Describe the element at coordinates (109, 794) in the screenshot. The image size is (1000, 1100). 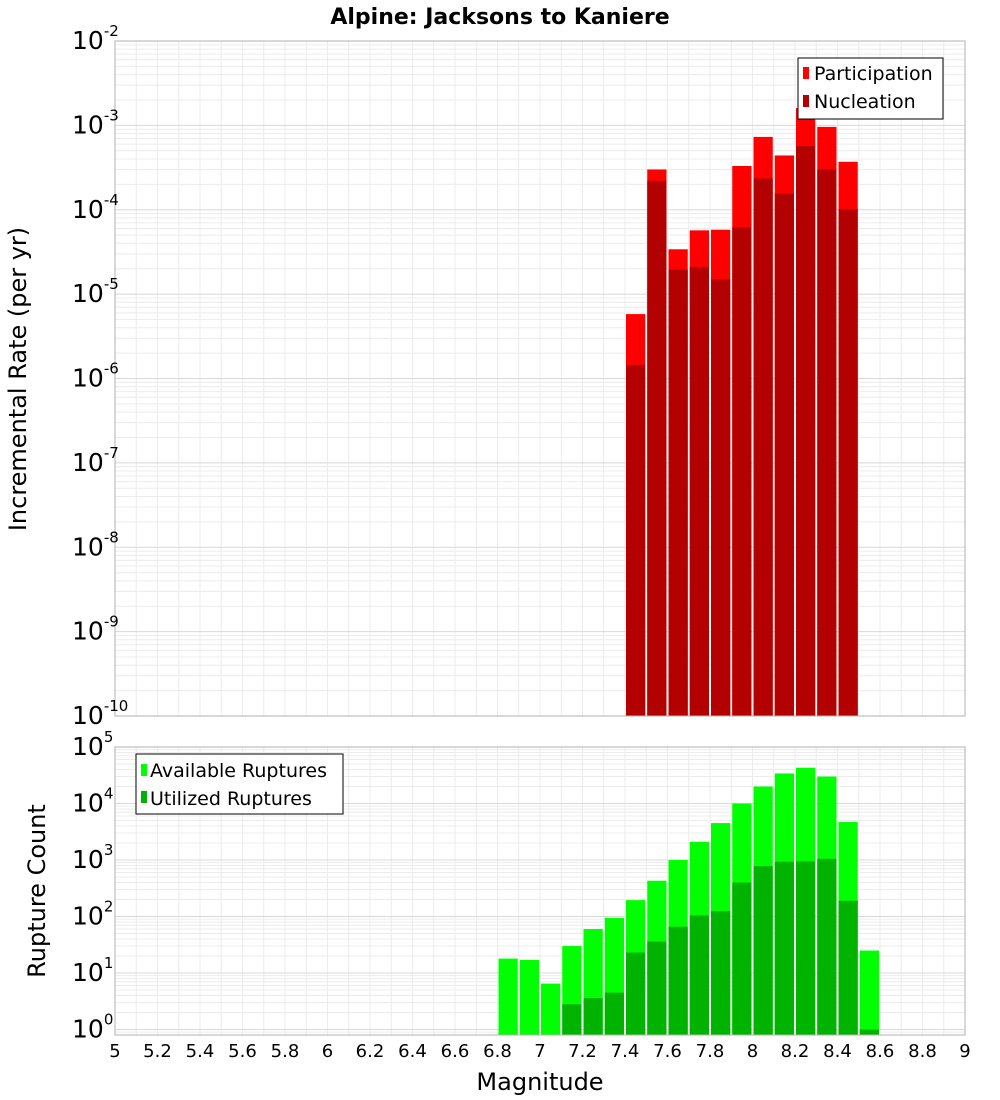
I see `y-tick-exponent: 4` at that location.